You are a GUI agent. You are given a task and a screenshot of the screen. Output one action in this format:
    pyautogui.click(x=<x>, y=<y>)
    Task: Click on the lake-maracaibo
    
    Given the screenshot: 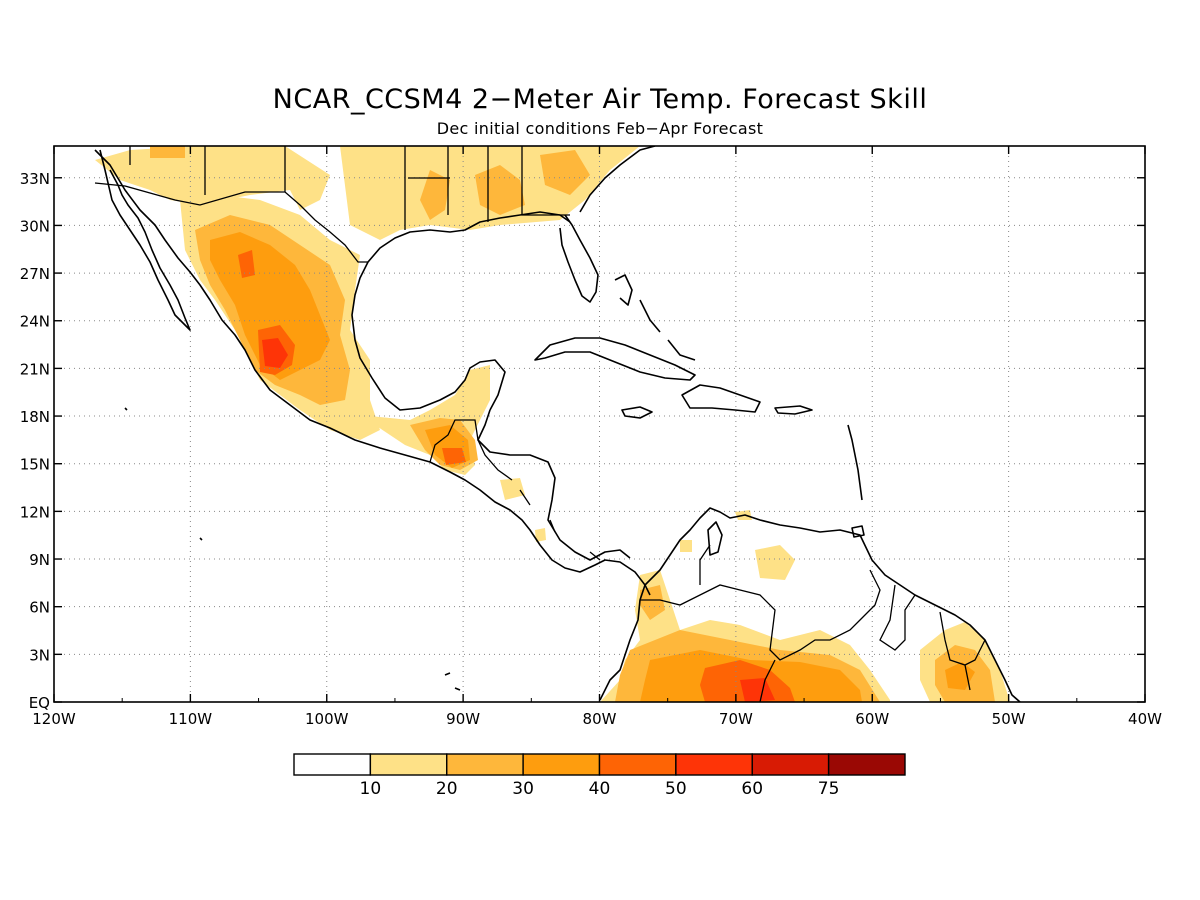 What is the action you would take?
    pyautogui.click(x=715, y=538)
    